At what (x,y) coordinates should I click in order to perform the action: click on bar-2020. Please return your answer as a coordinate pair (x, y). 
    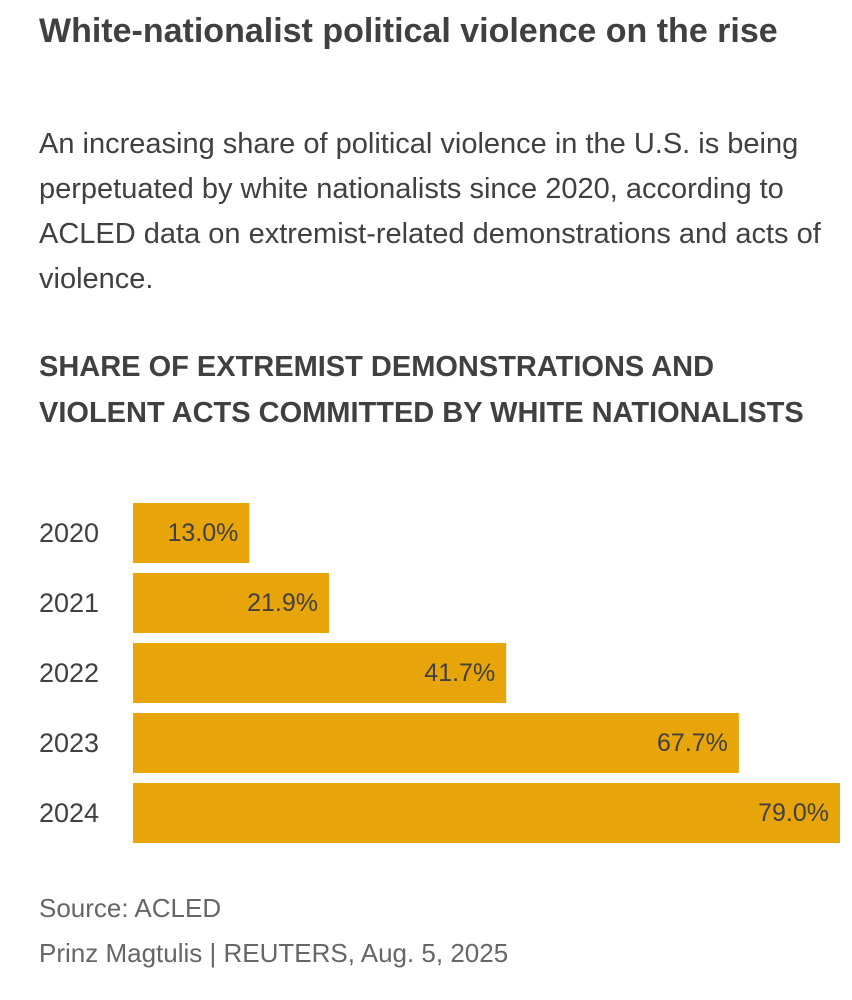
    Looking at the image, I should click on (191, 533).